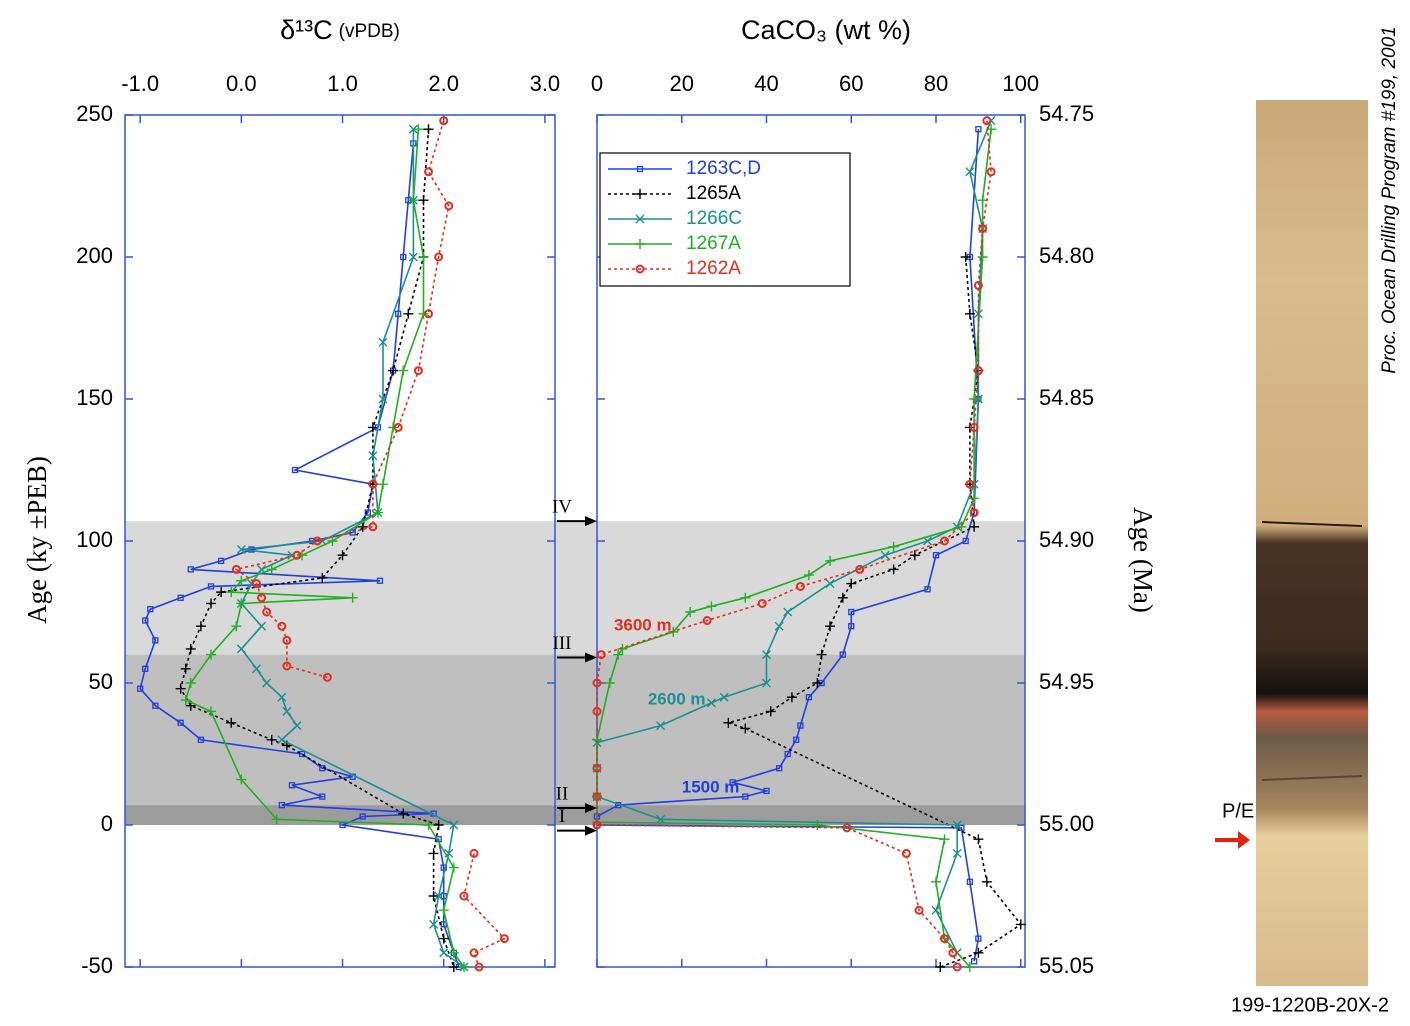  I want to click on x-tick-label: 40, so click(766, 83).